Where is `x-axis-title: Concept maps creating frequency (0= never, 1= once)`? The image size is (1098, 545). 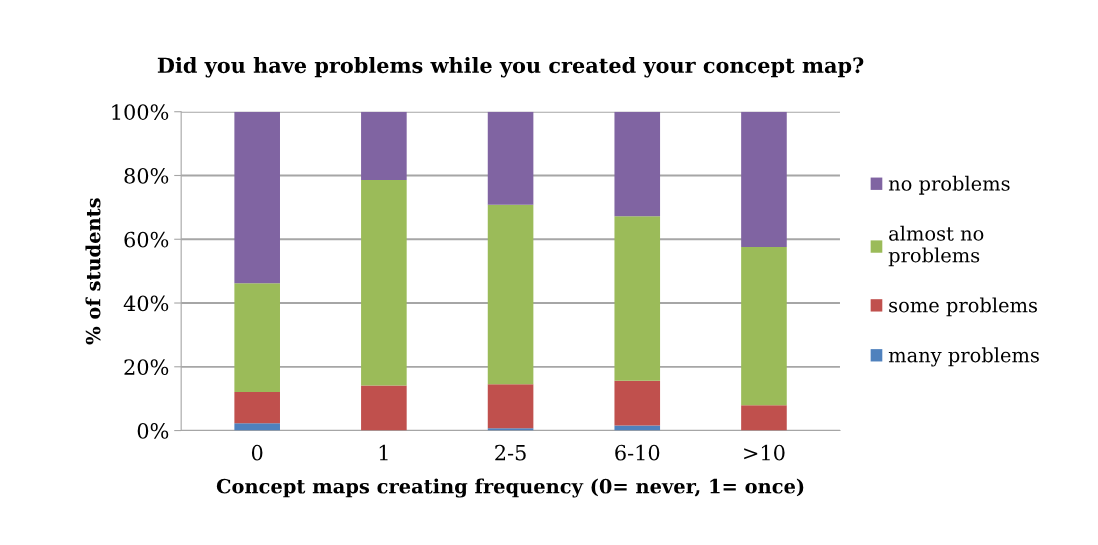
x-axis-title: Concept maps creating frequency (0= never, 1= once) is located at coordinates (510, 488).